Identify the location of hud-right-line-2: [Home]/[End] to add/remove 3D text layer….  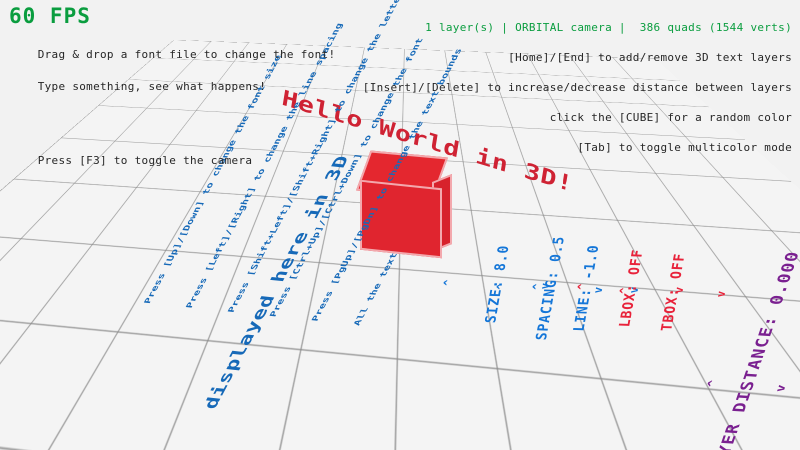
(650, 57).